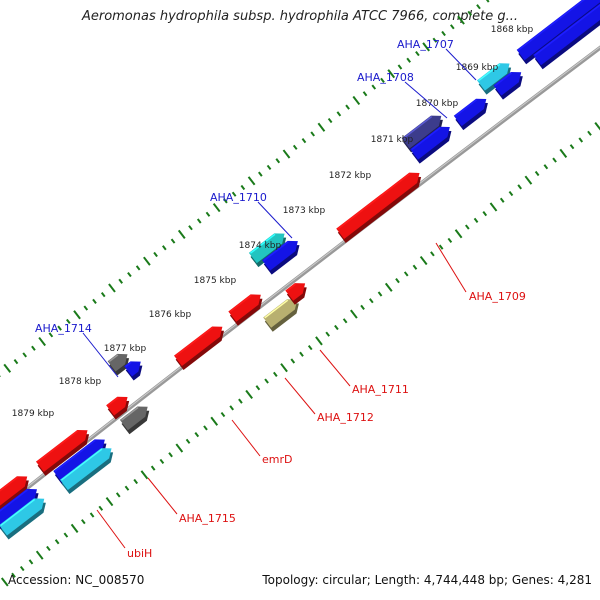  I want to click on gene-label-reverse: emrD, so click(277, 459).